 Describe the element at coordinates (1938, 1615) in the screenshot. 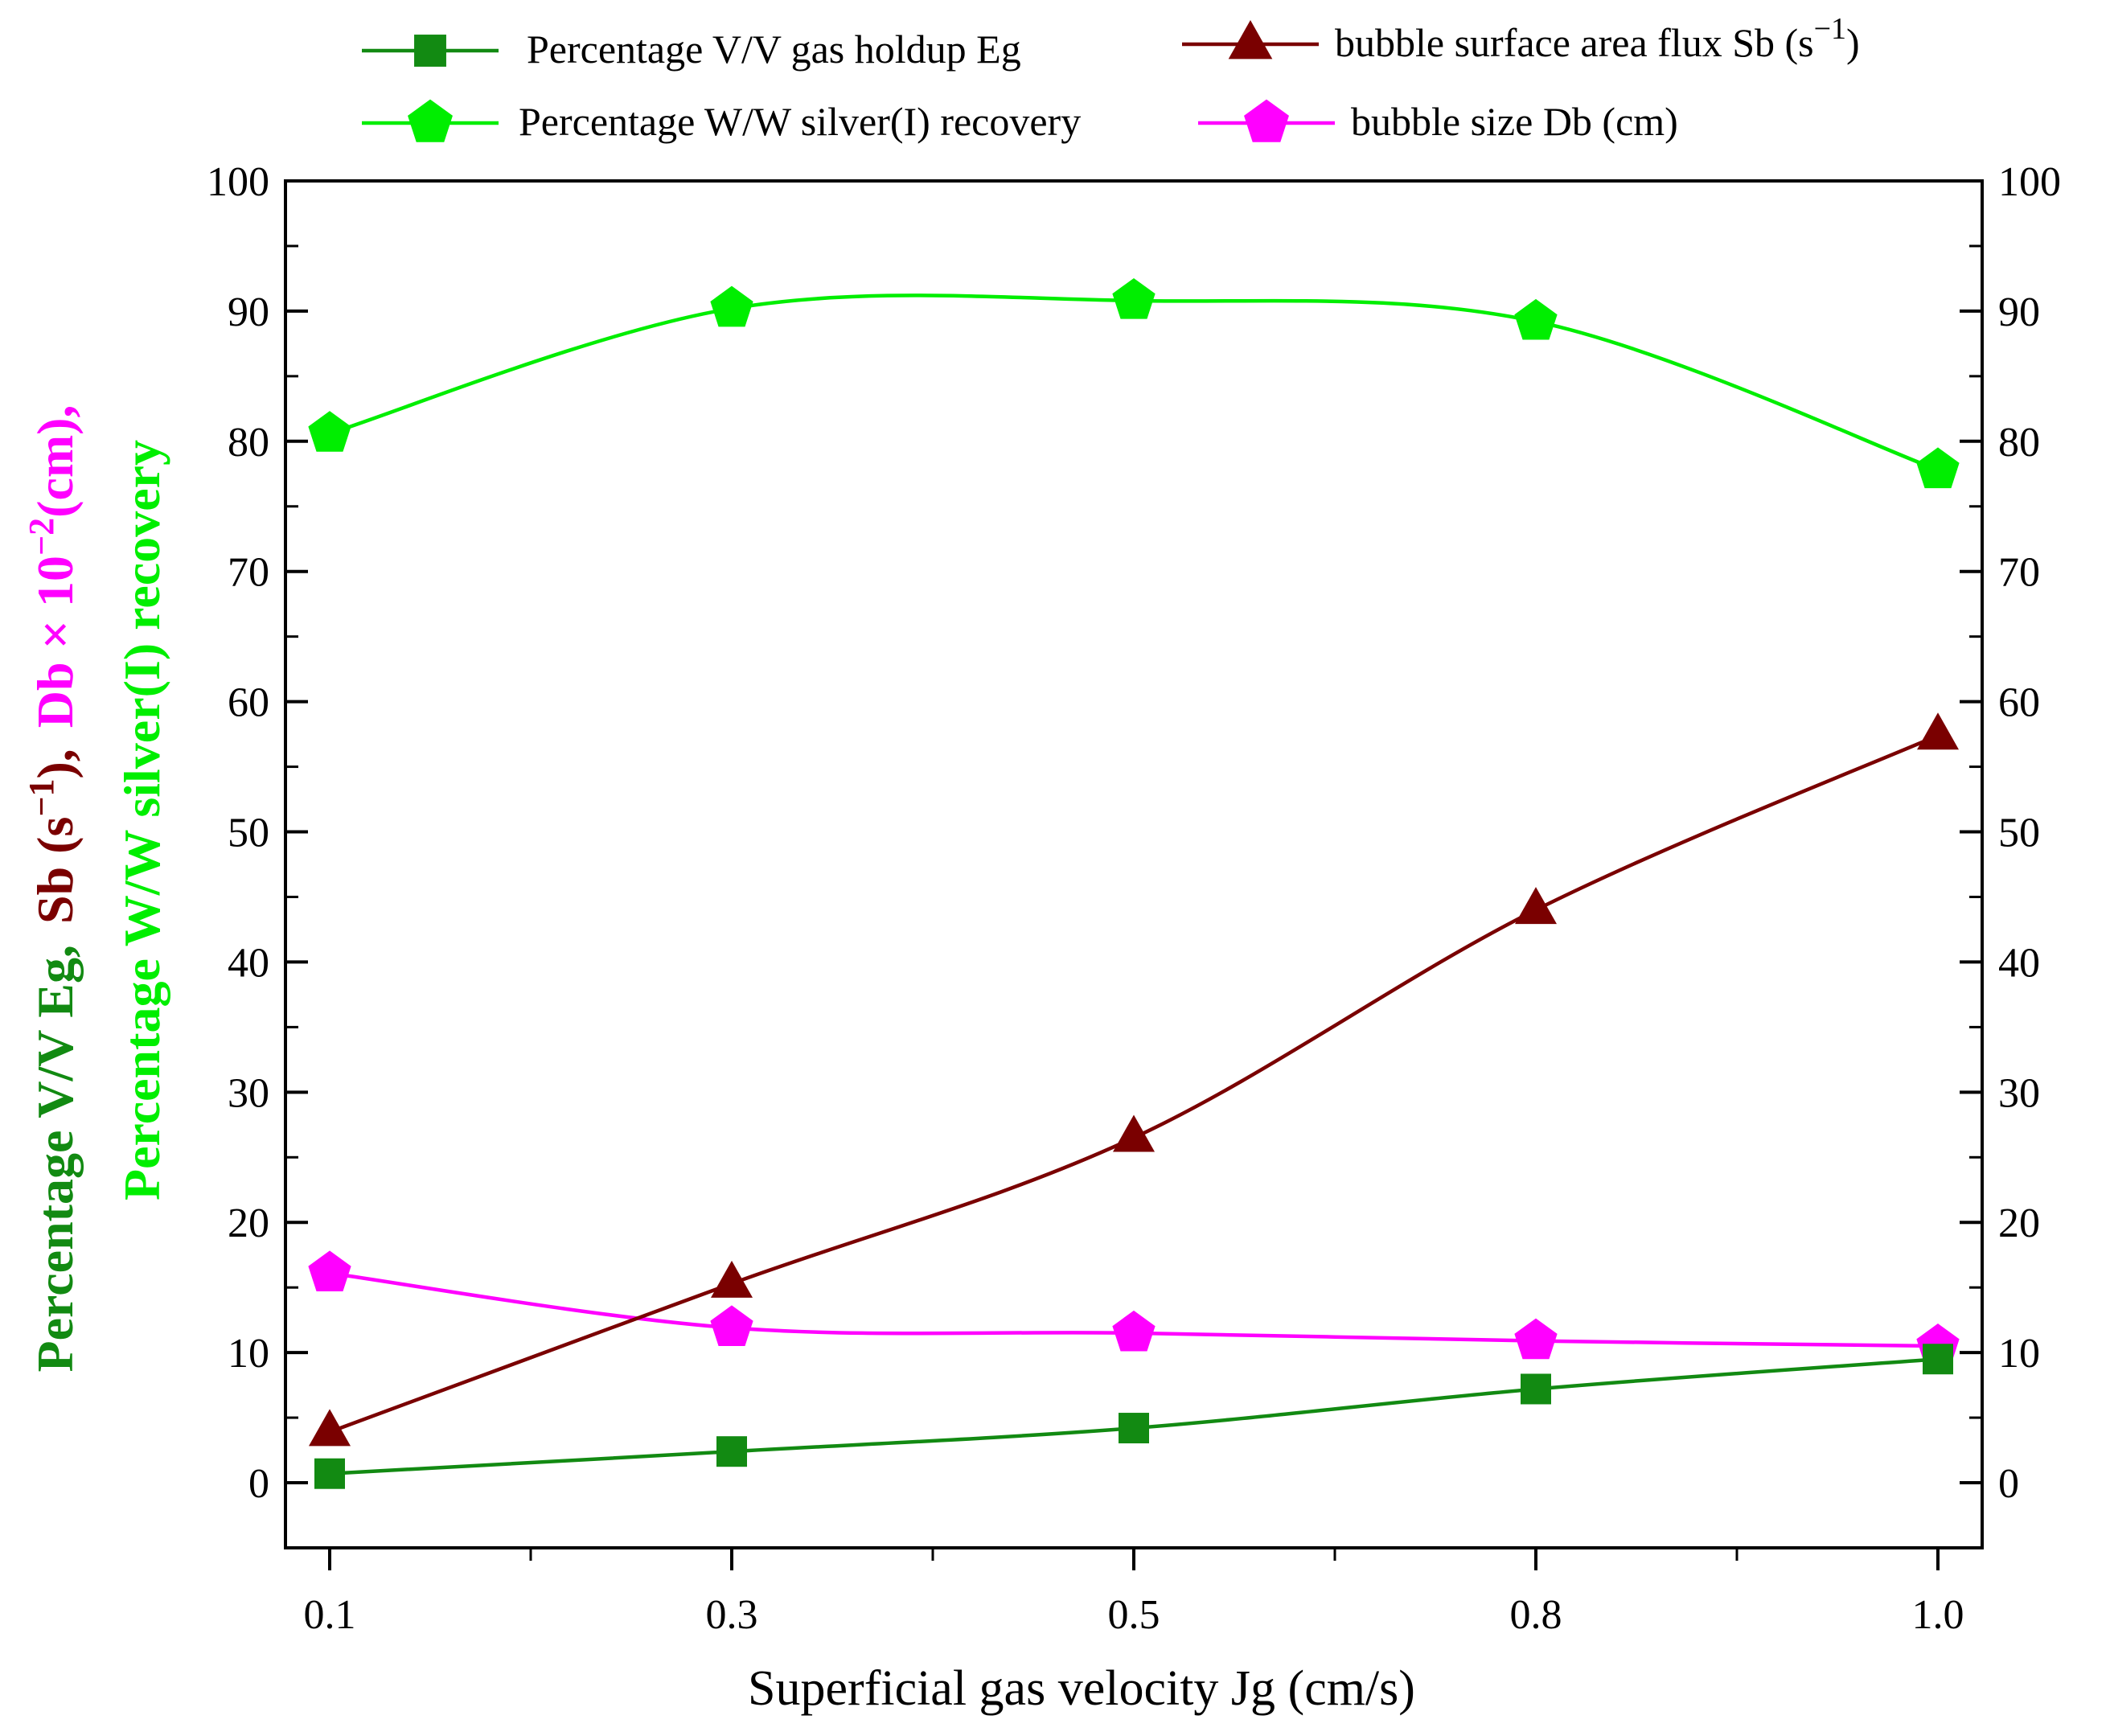

I see `x-tick-label: 1.0` at that location.